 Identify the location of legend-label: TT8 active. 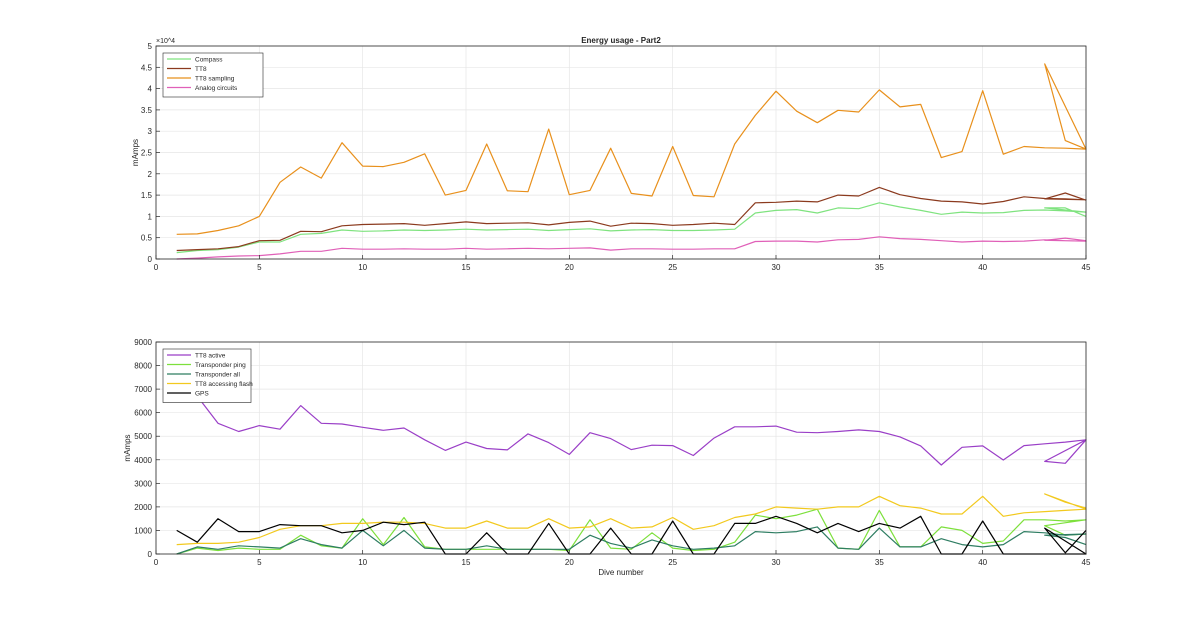
(210, 356).